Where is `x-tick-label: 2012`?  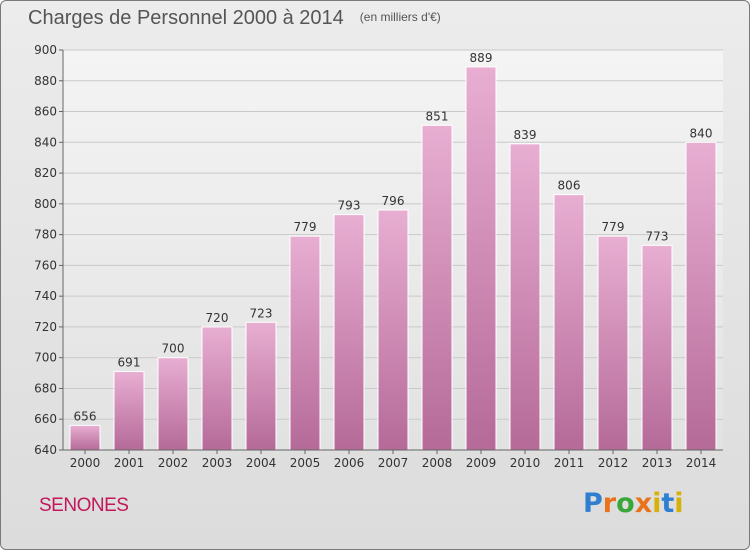 x-tick-label: 2012 is located at coordinates (613, 463).